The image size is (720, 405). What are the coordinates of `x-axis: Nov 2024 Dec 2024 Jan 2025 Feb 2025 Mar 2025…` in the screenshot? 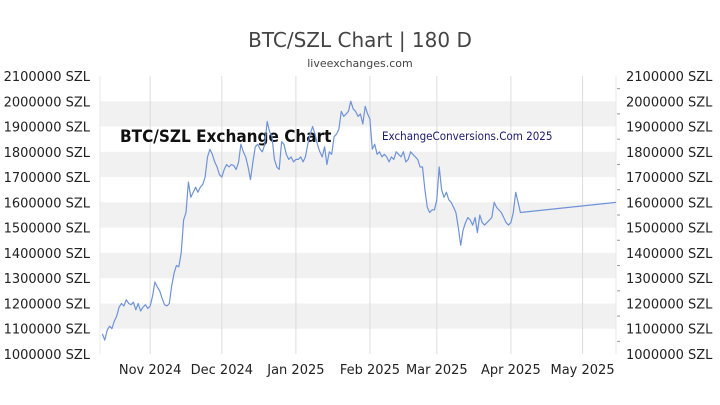 It's located at (367, 370).